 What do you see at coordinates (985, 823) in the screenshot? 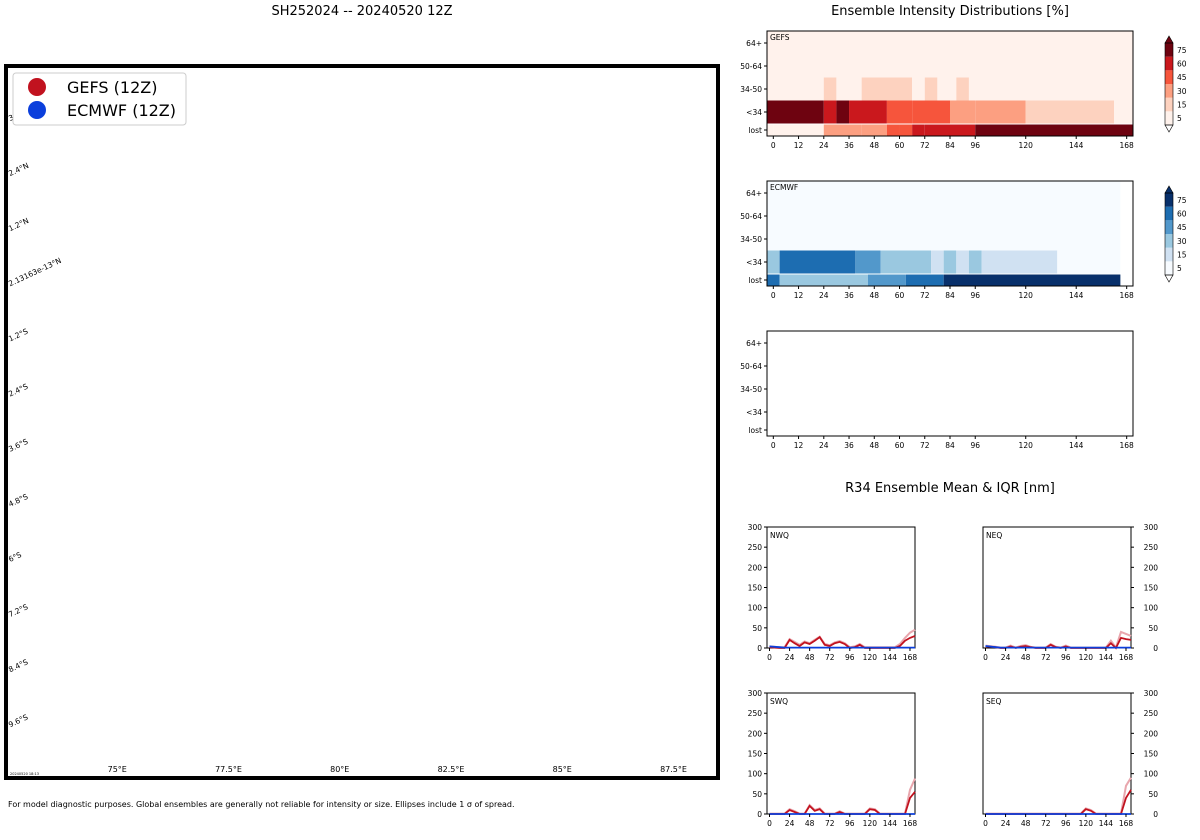
I see `x-tick-label: 0` at bounding box center [985, 823].